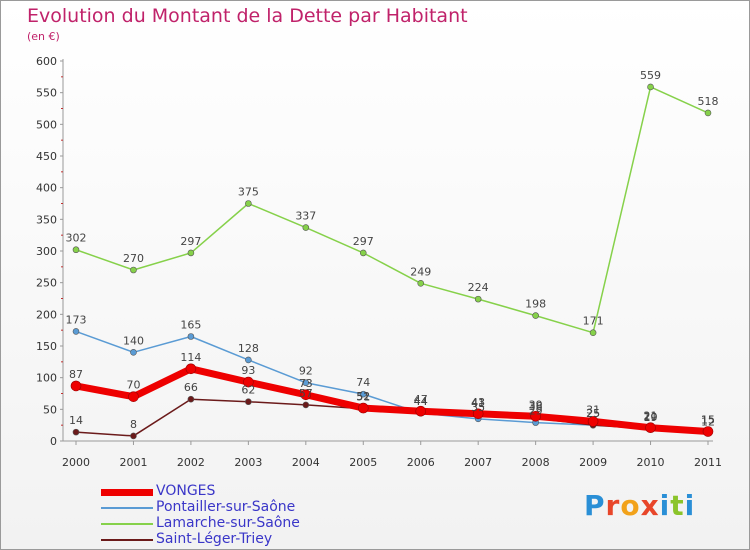 The height and width of the screenshot is (550, 750). What do you see at coordinates (53, 441) in the screenshot?
I see `y-tick-label: 0` at bounding box center [53, 441].